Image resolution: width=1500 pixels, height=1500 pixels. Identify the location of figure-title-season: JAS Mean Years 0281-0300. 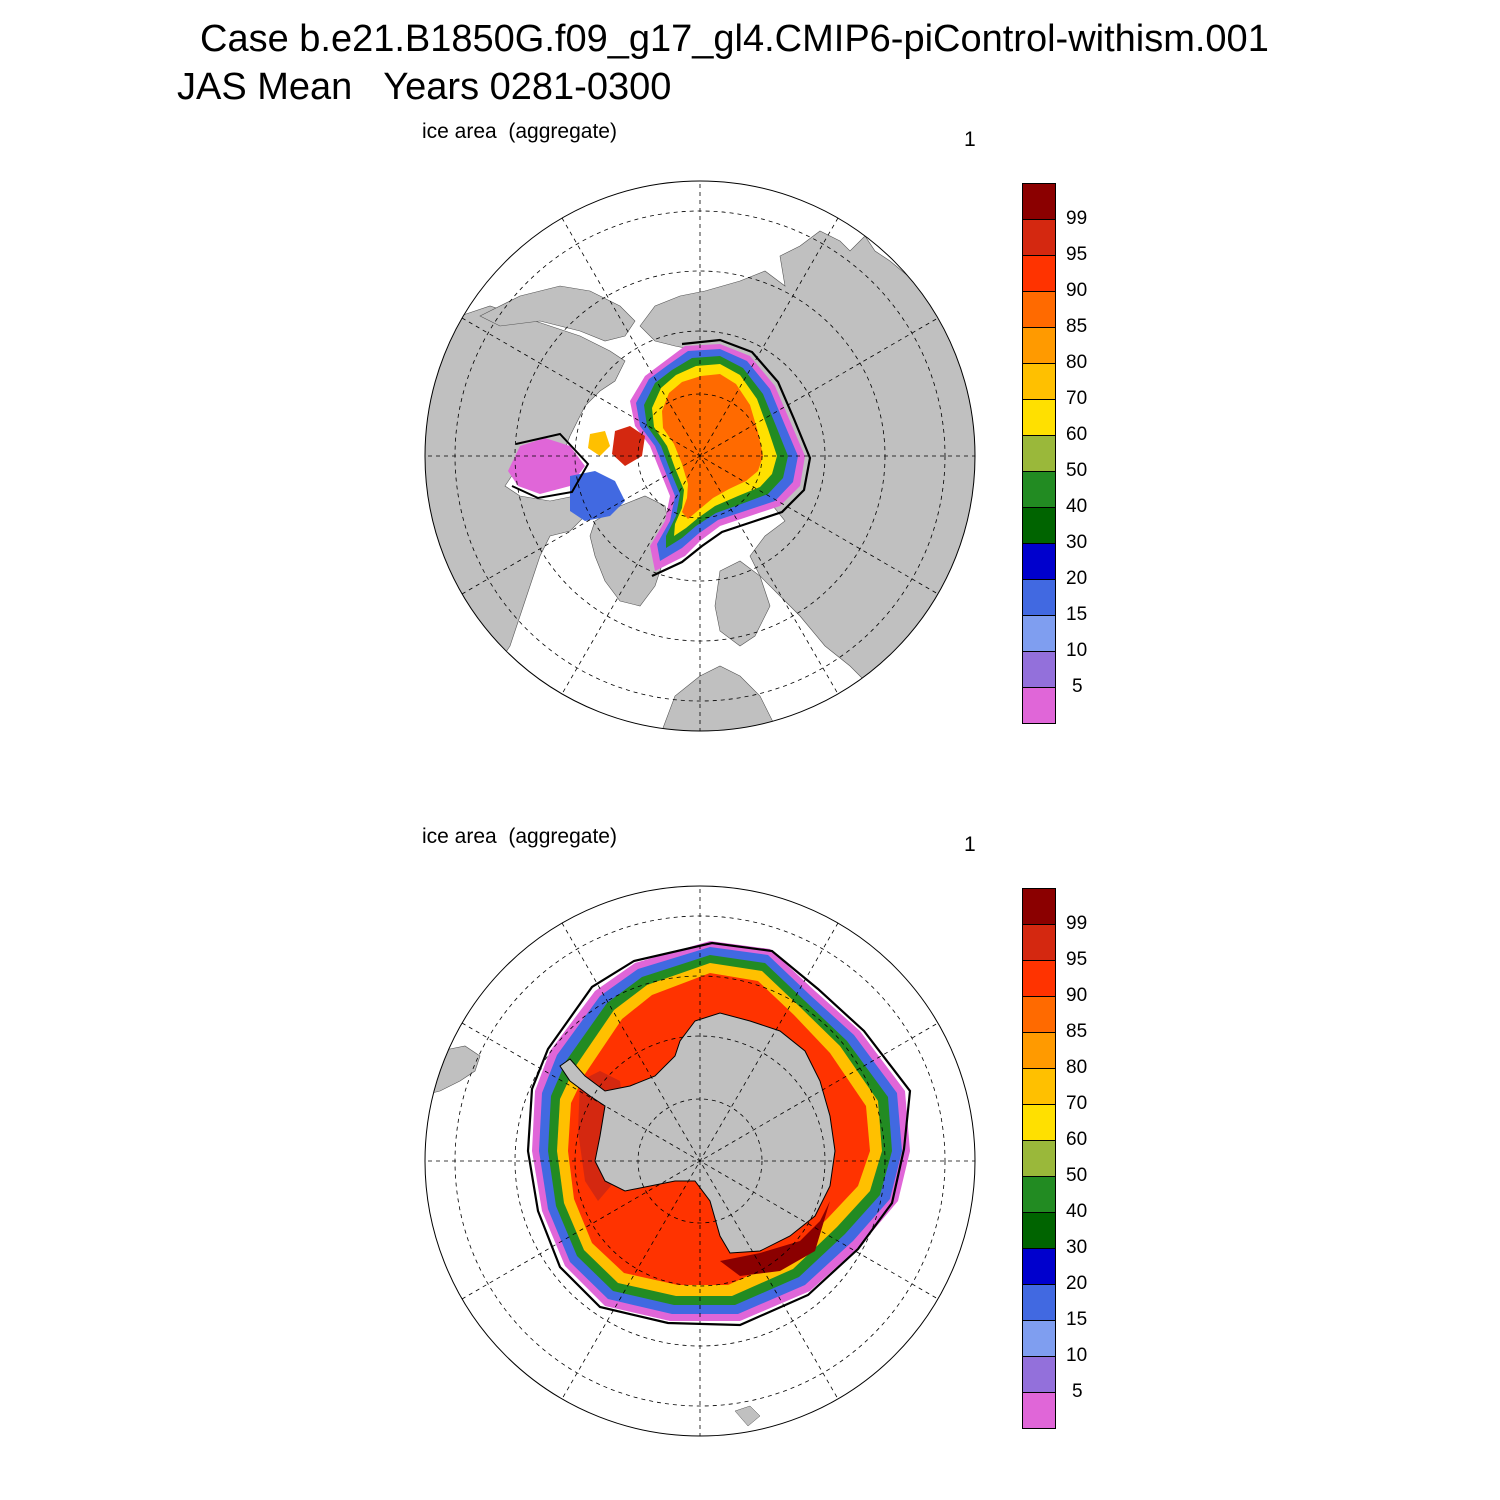
(424, 87).